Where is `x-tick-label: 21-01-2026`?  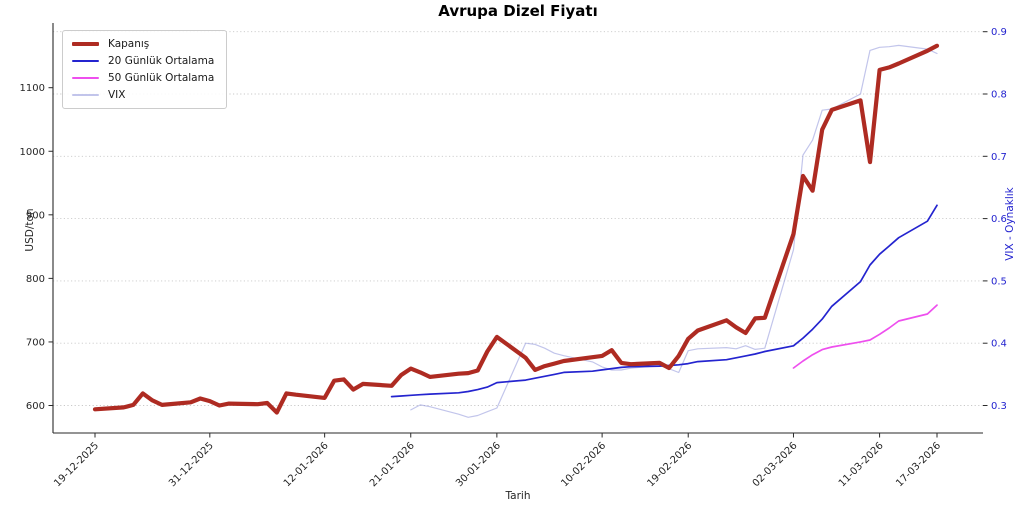
x-tick-label: 21-01-2026 is located at coordinates (392, 464).